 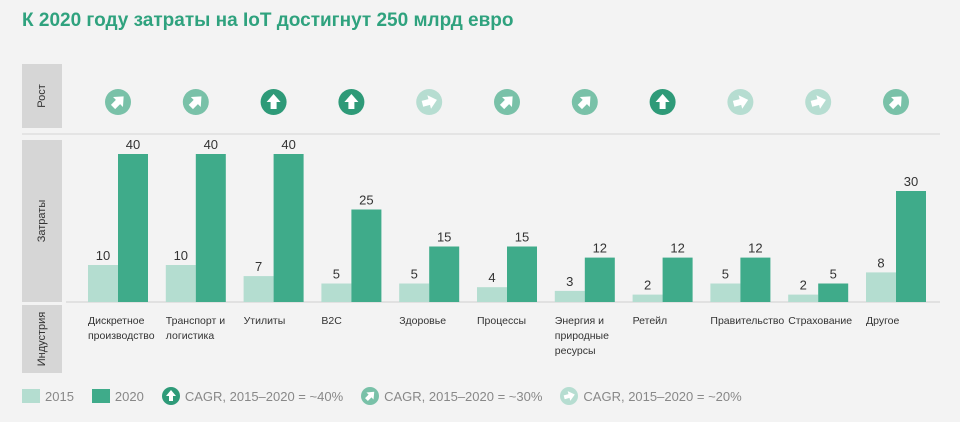 What do you see at coordinates (264, 321) in the screenshot?
I see `category-label: Утилиты` at bounding box center [264, 321].